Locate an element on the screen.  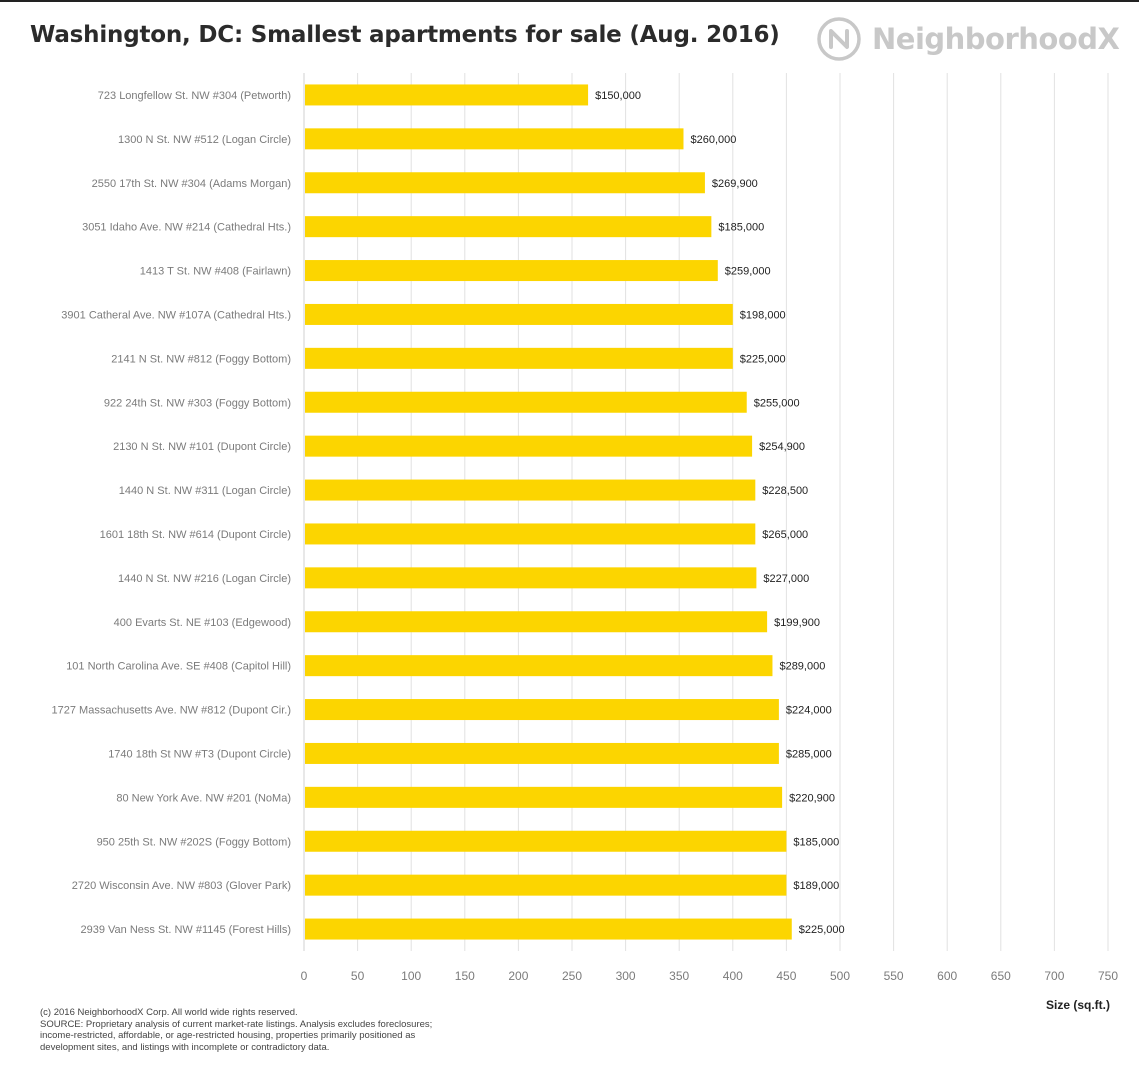
category-label: 1413 T St. NW #408 (Fairlawn) is located at coordinates (215, 272).